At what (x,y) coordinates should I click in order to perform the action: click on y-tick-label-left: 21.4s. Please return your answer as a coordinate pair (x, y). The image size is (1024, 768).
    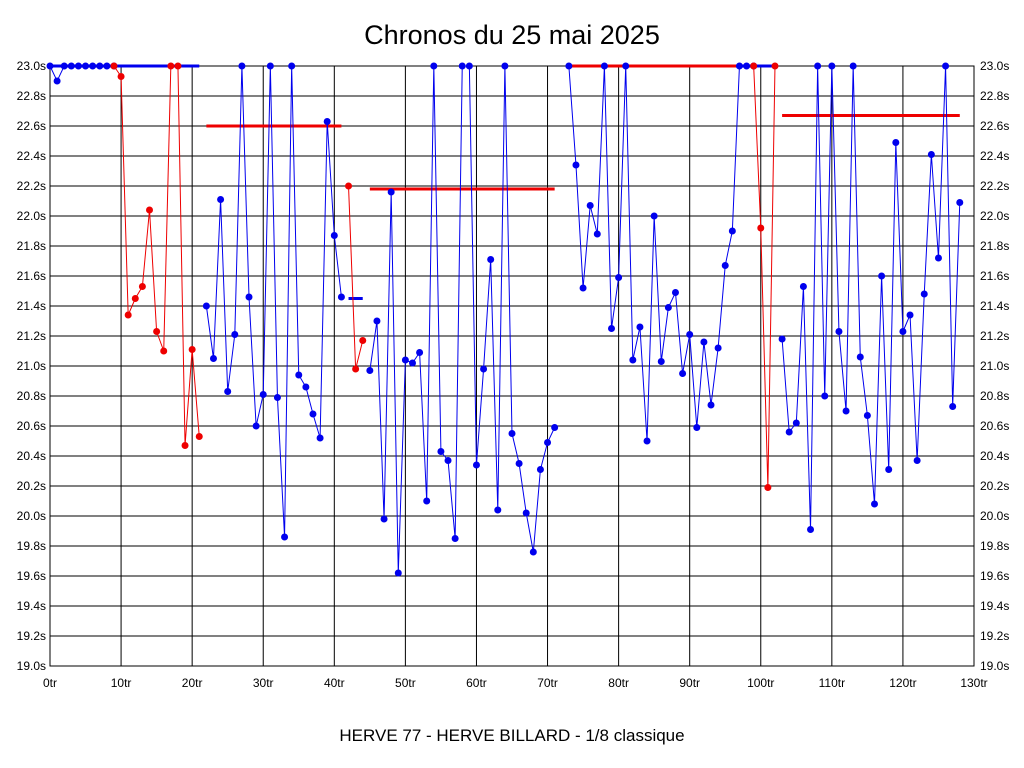
    Looking at the image, I should click on (31, 306).